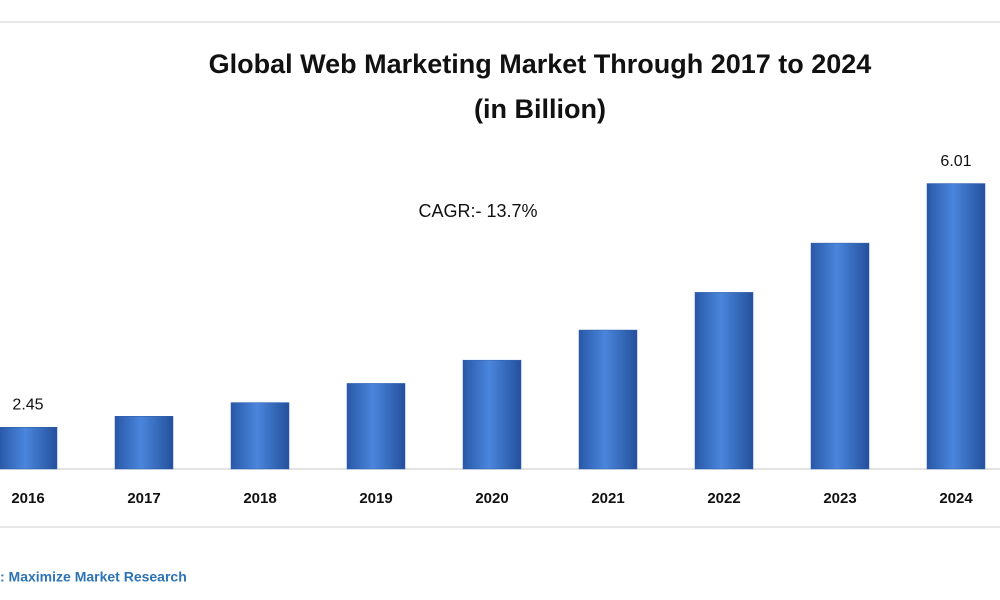 The image size is (1000, 600). What do you see at coordinates (607, 498) in the screenshot?
I see `x-tick-label: 2021` at bounding box center [607, 498].